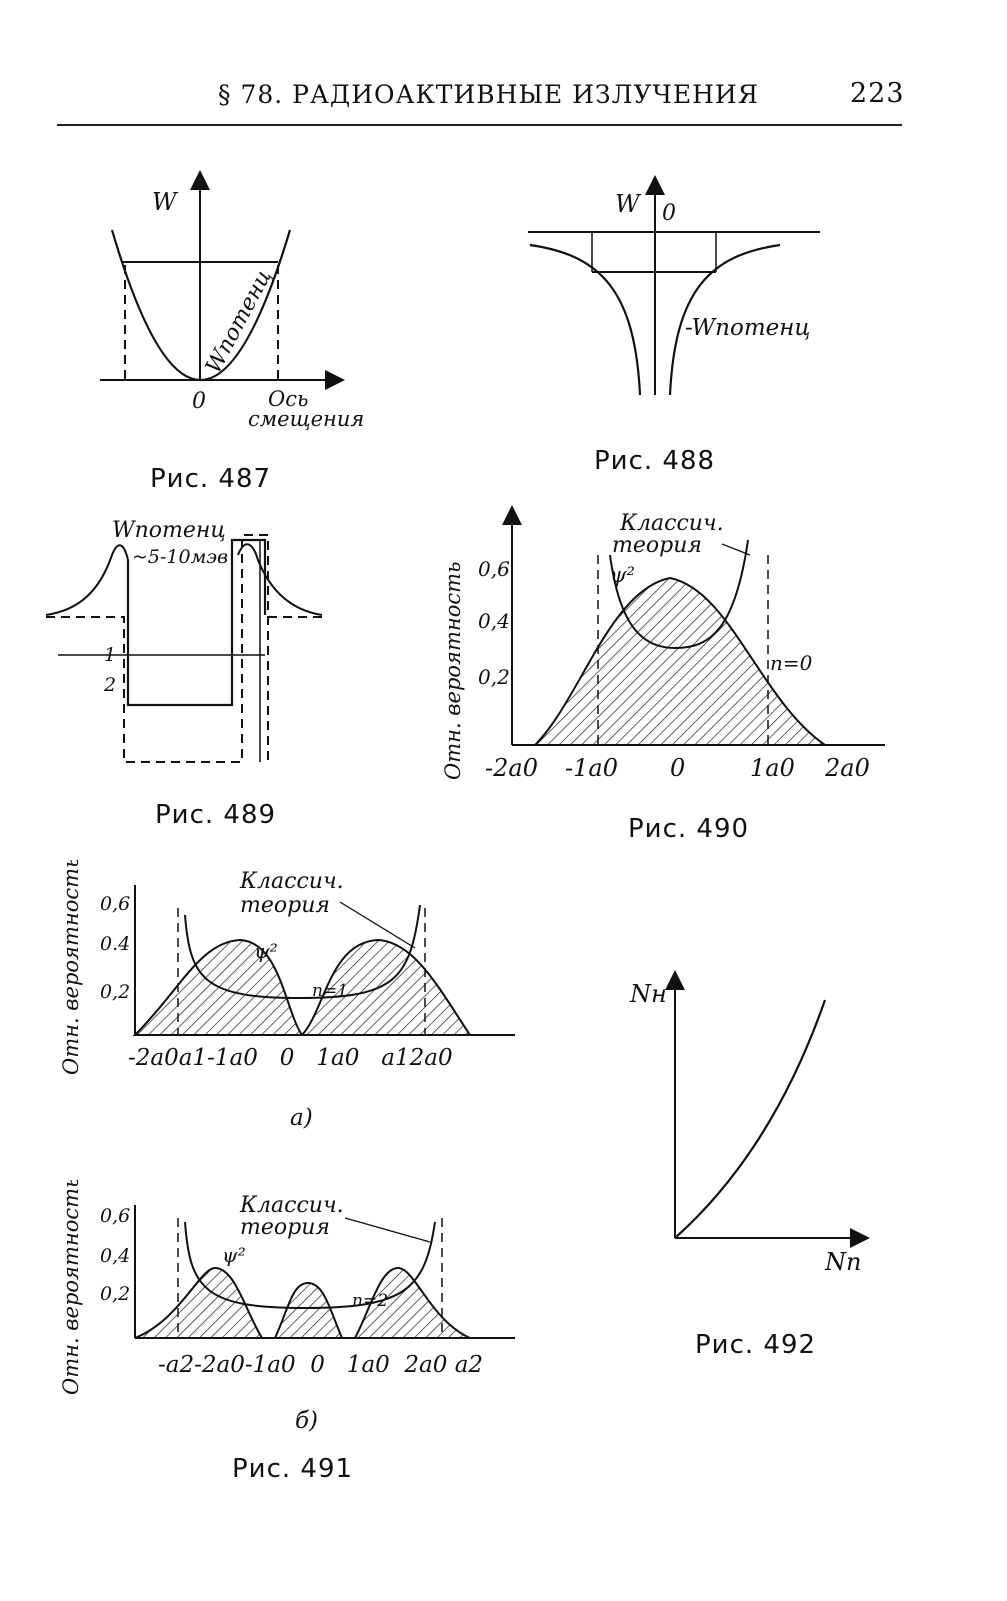 This screenshot has width=1007, height=1601. What do you see at coordinates (288, 399) in the screenshot?
I see `x-axis-label-line1: Ось` at bounding box center [288, 399].